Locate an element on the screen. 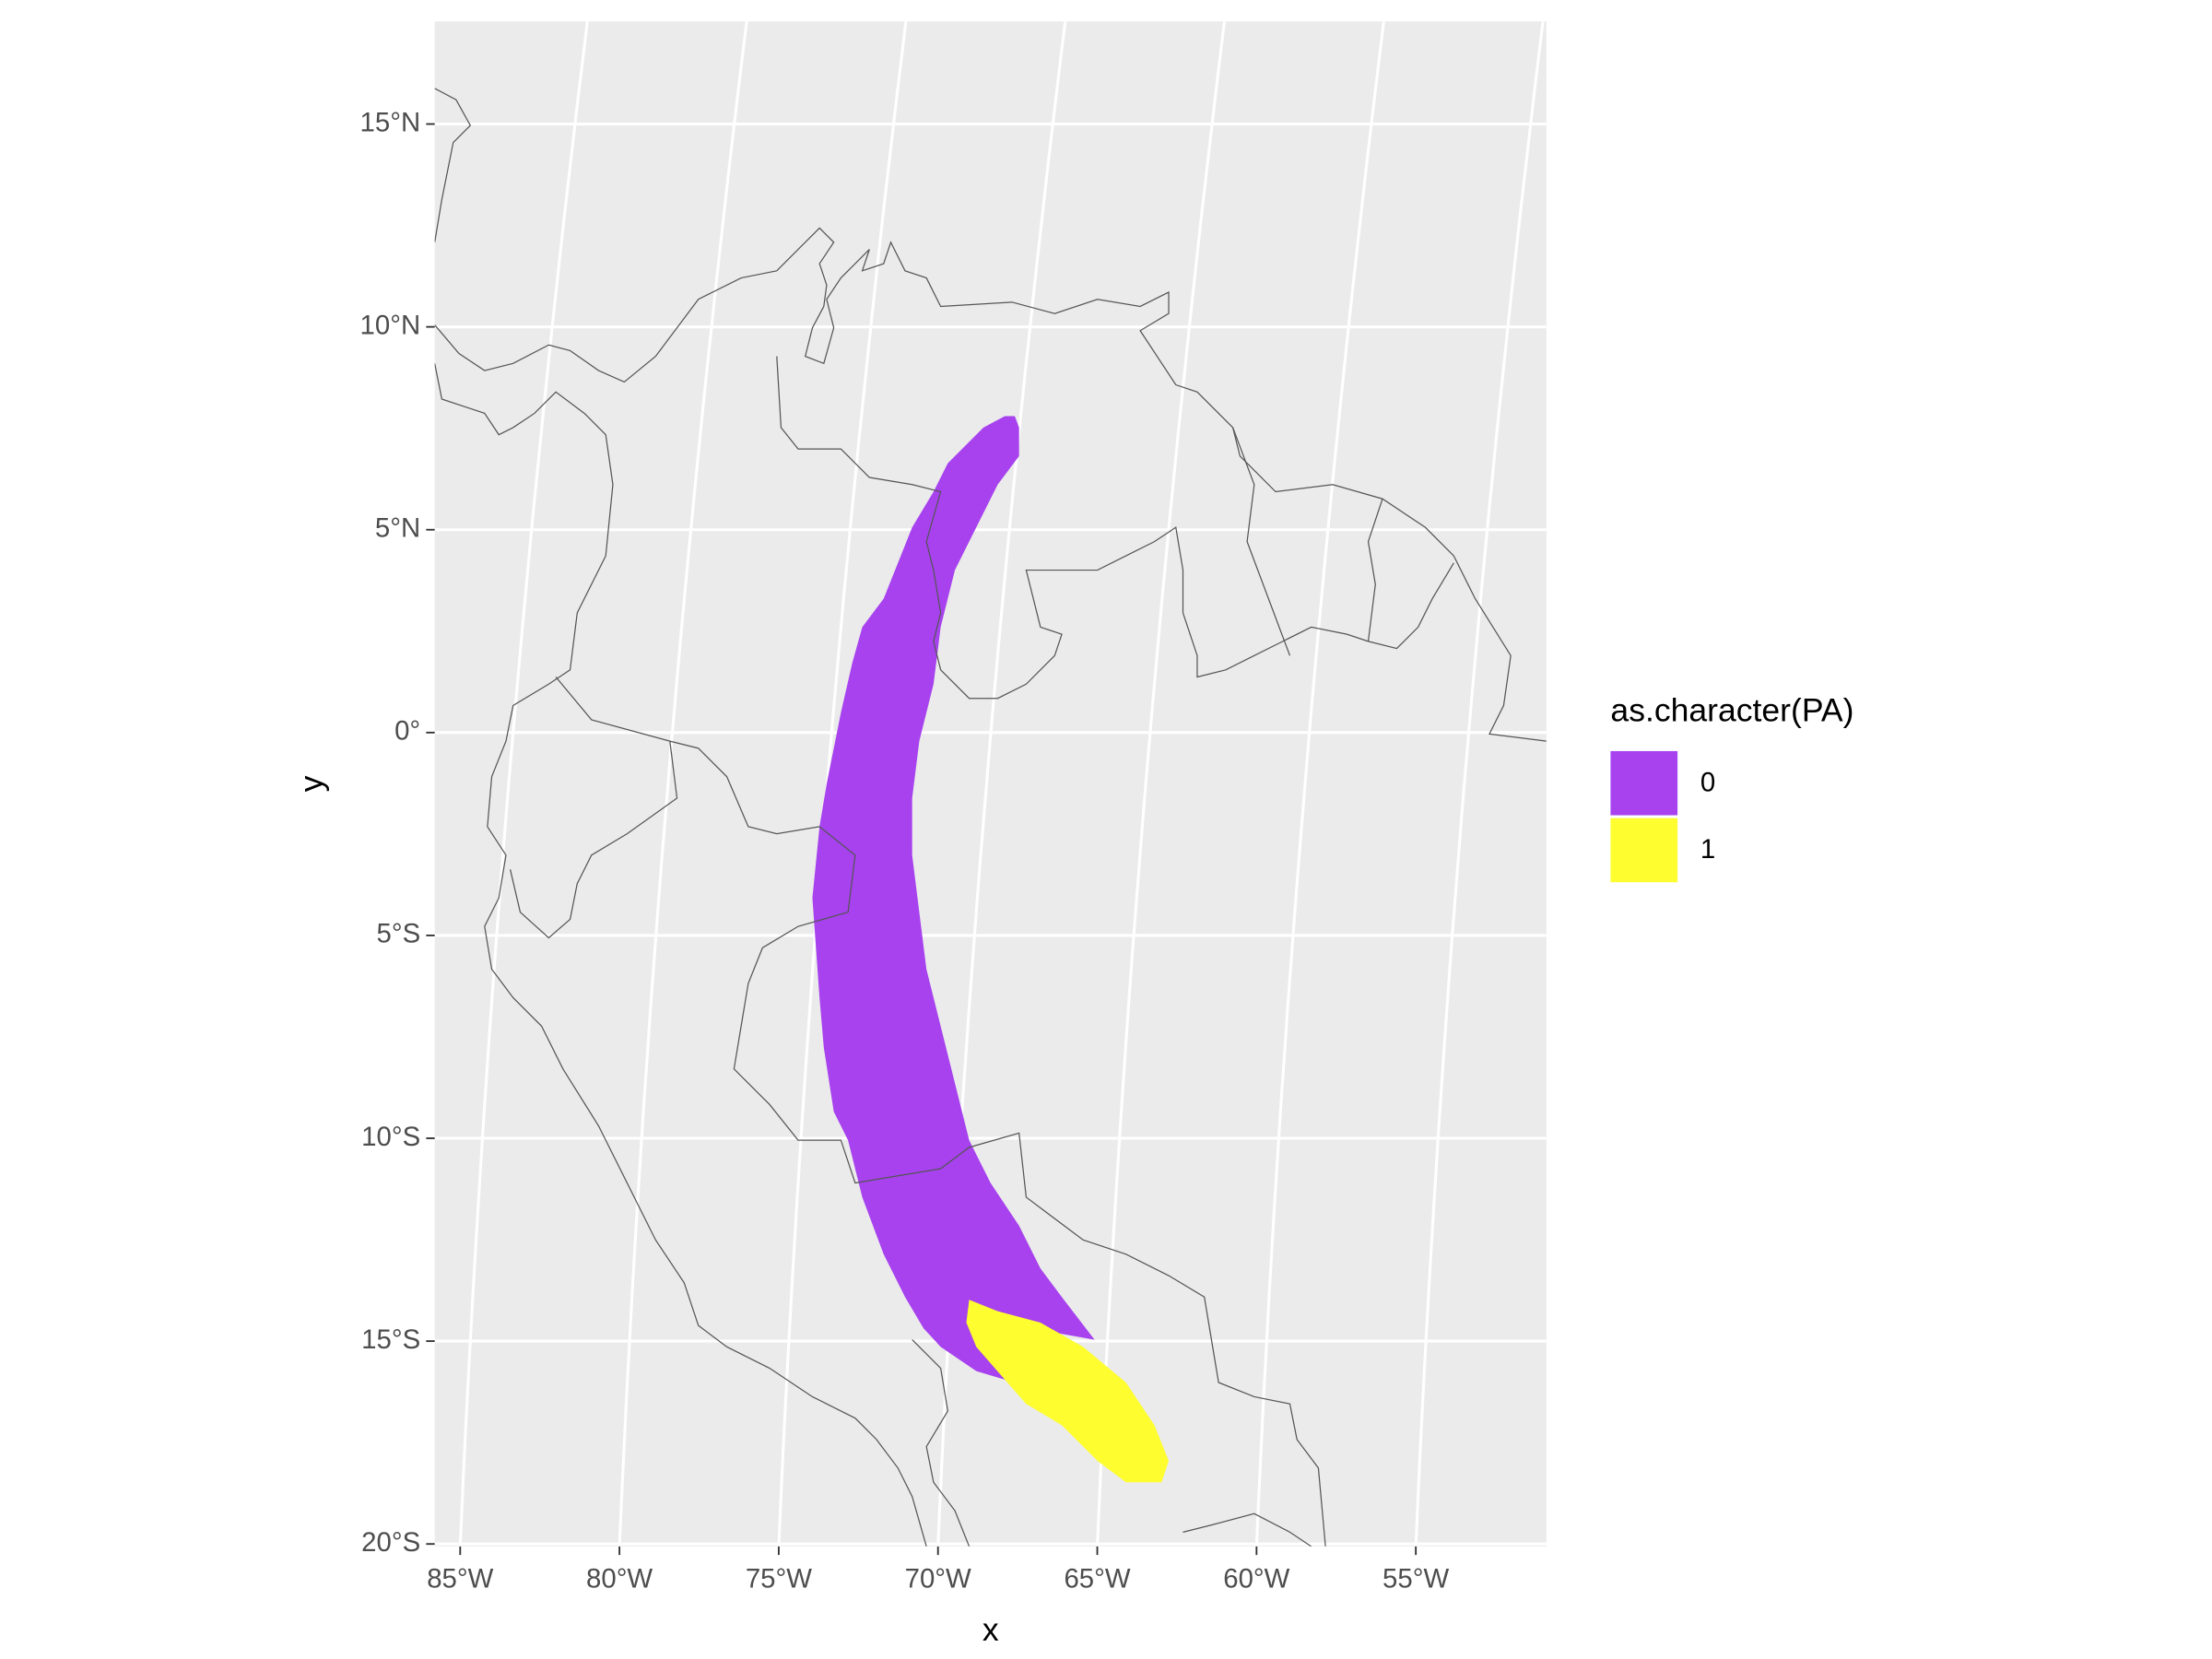 Image resolution: width=2212 pixels, height=1659 pixels. x-axis-title: x is located at coordinates (990, 1629).